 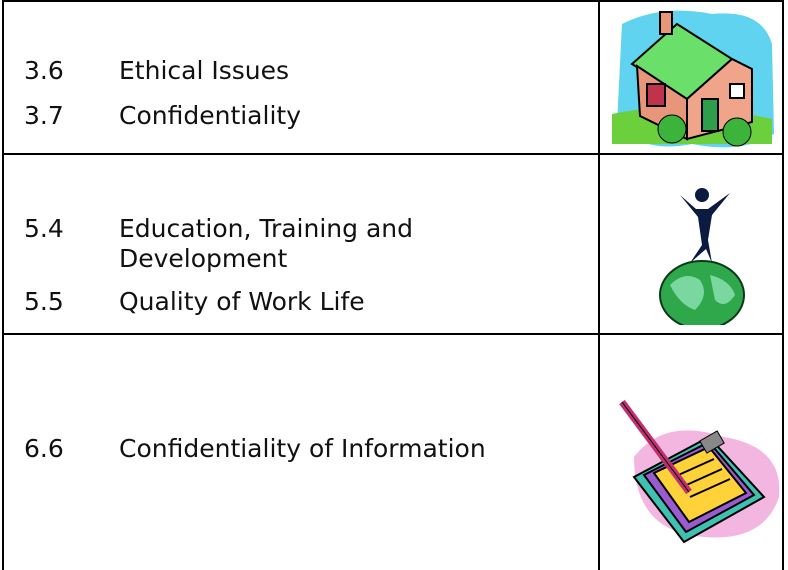 I want to click on list-item: 5.5 Quality of Work Life, so click(x=261, y=302).